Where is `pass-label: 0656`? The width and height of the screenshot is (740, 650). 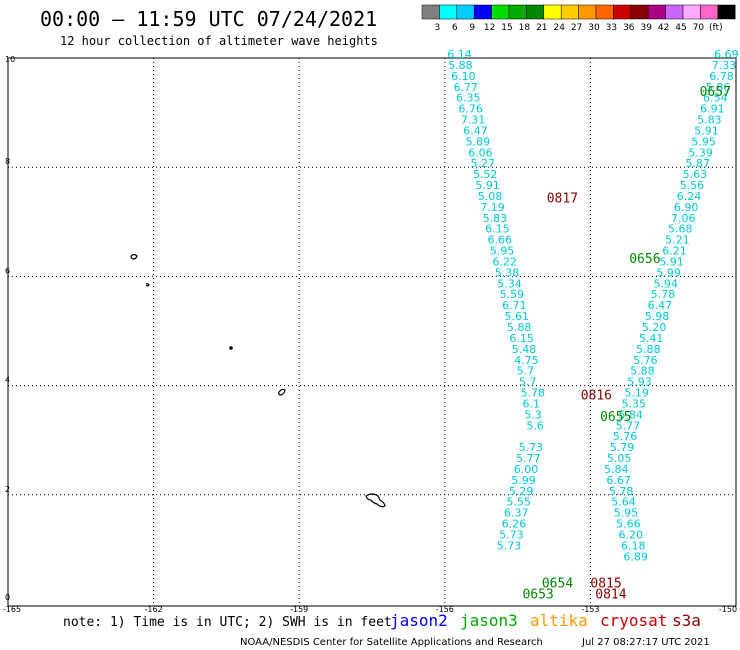
pass-label: 0656 is located at coordinates (644, 259).